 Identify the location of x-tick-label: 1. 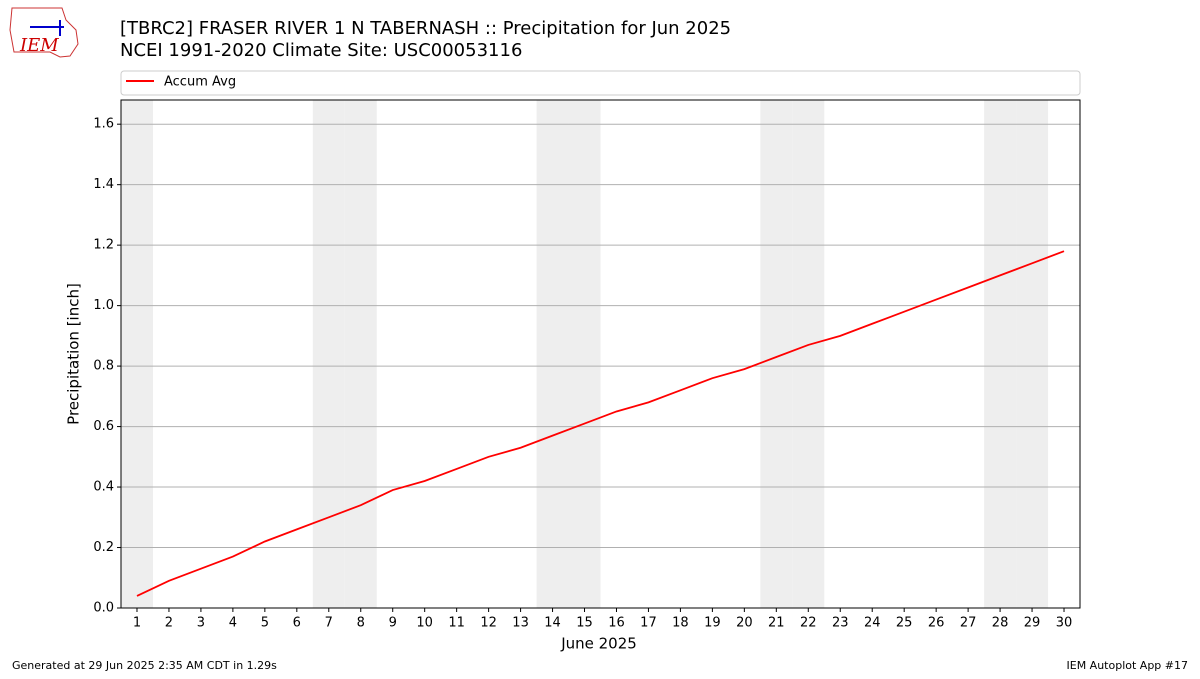
(137, 623).